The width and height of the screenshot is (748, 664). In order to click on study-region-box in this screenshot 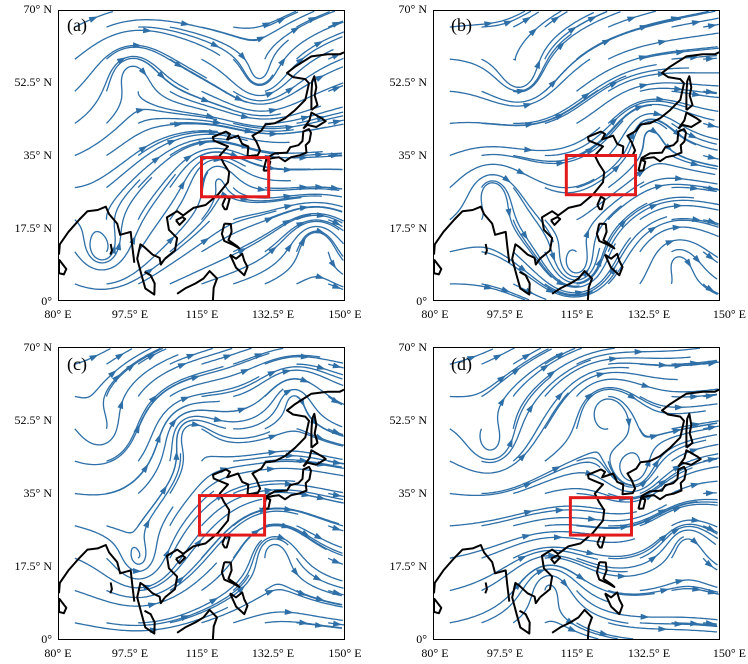, I will do `click(600, 516)`.